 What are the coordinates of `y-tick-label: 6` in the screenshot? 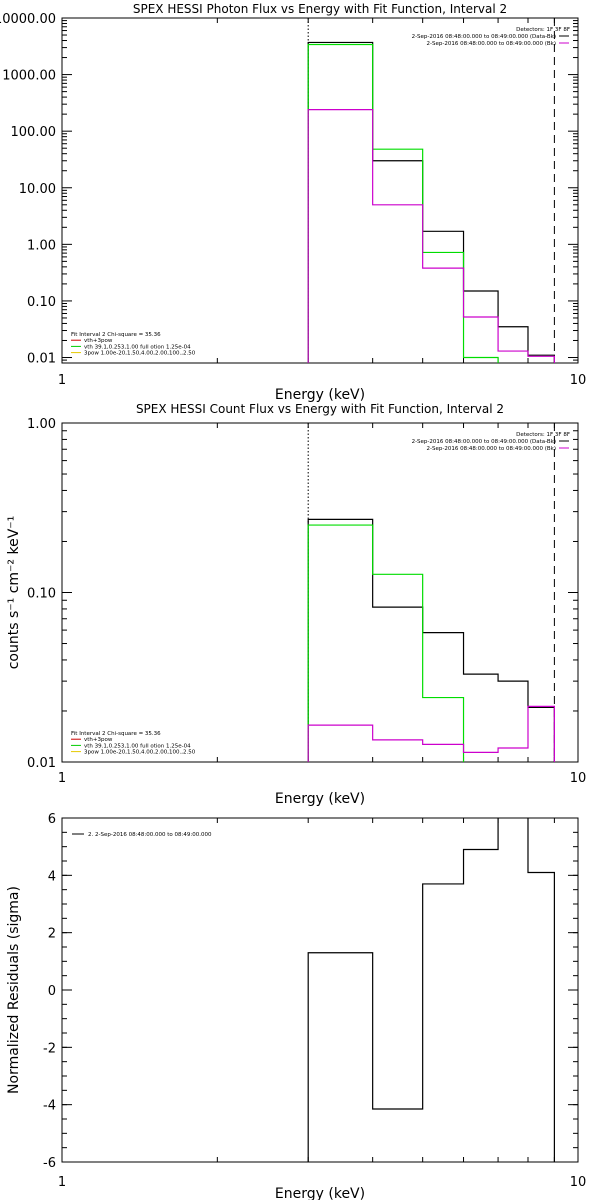 It's located at (52, 819).